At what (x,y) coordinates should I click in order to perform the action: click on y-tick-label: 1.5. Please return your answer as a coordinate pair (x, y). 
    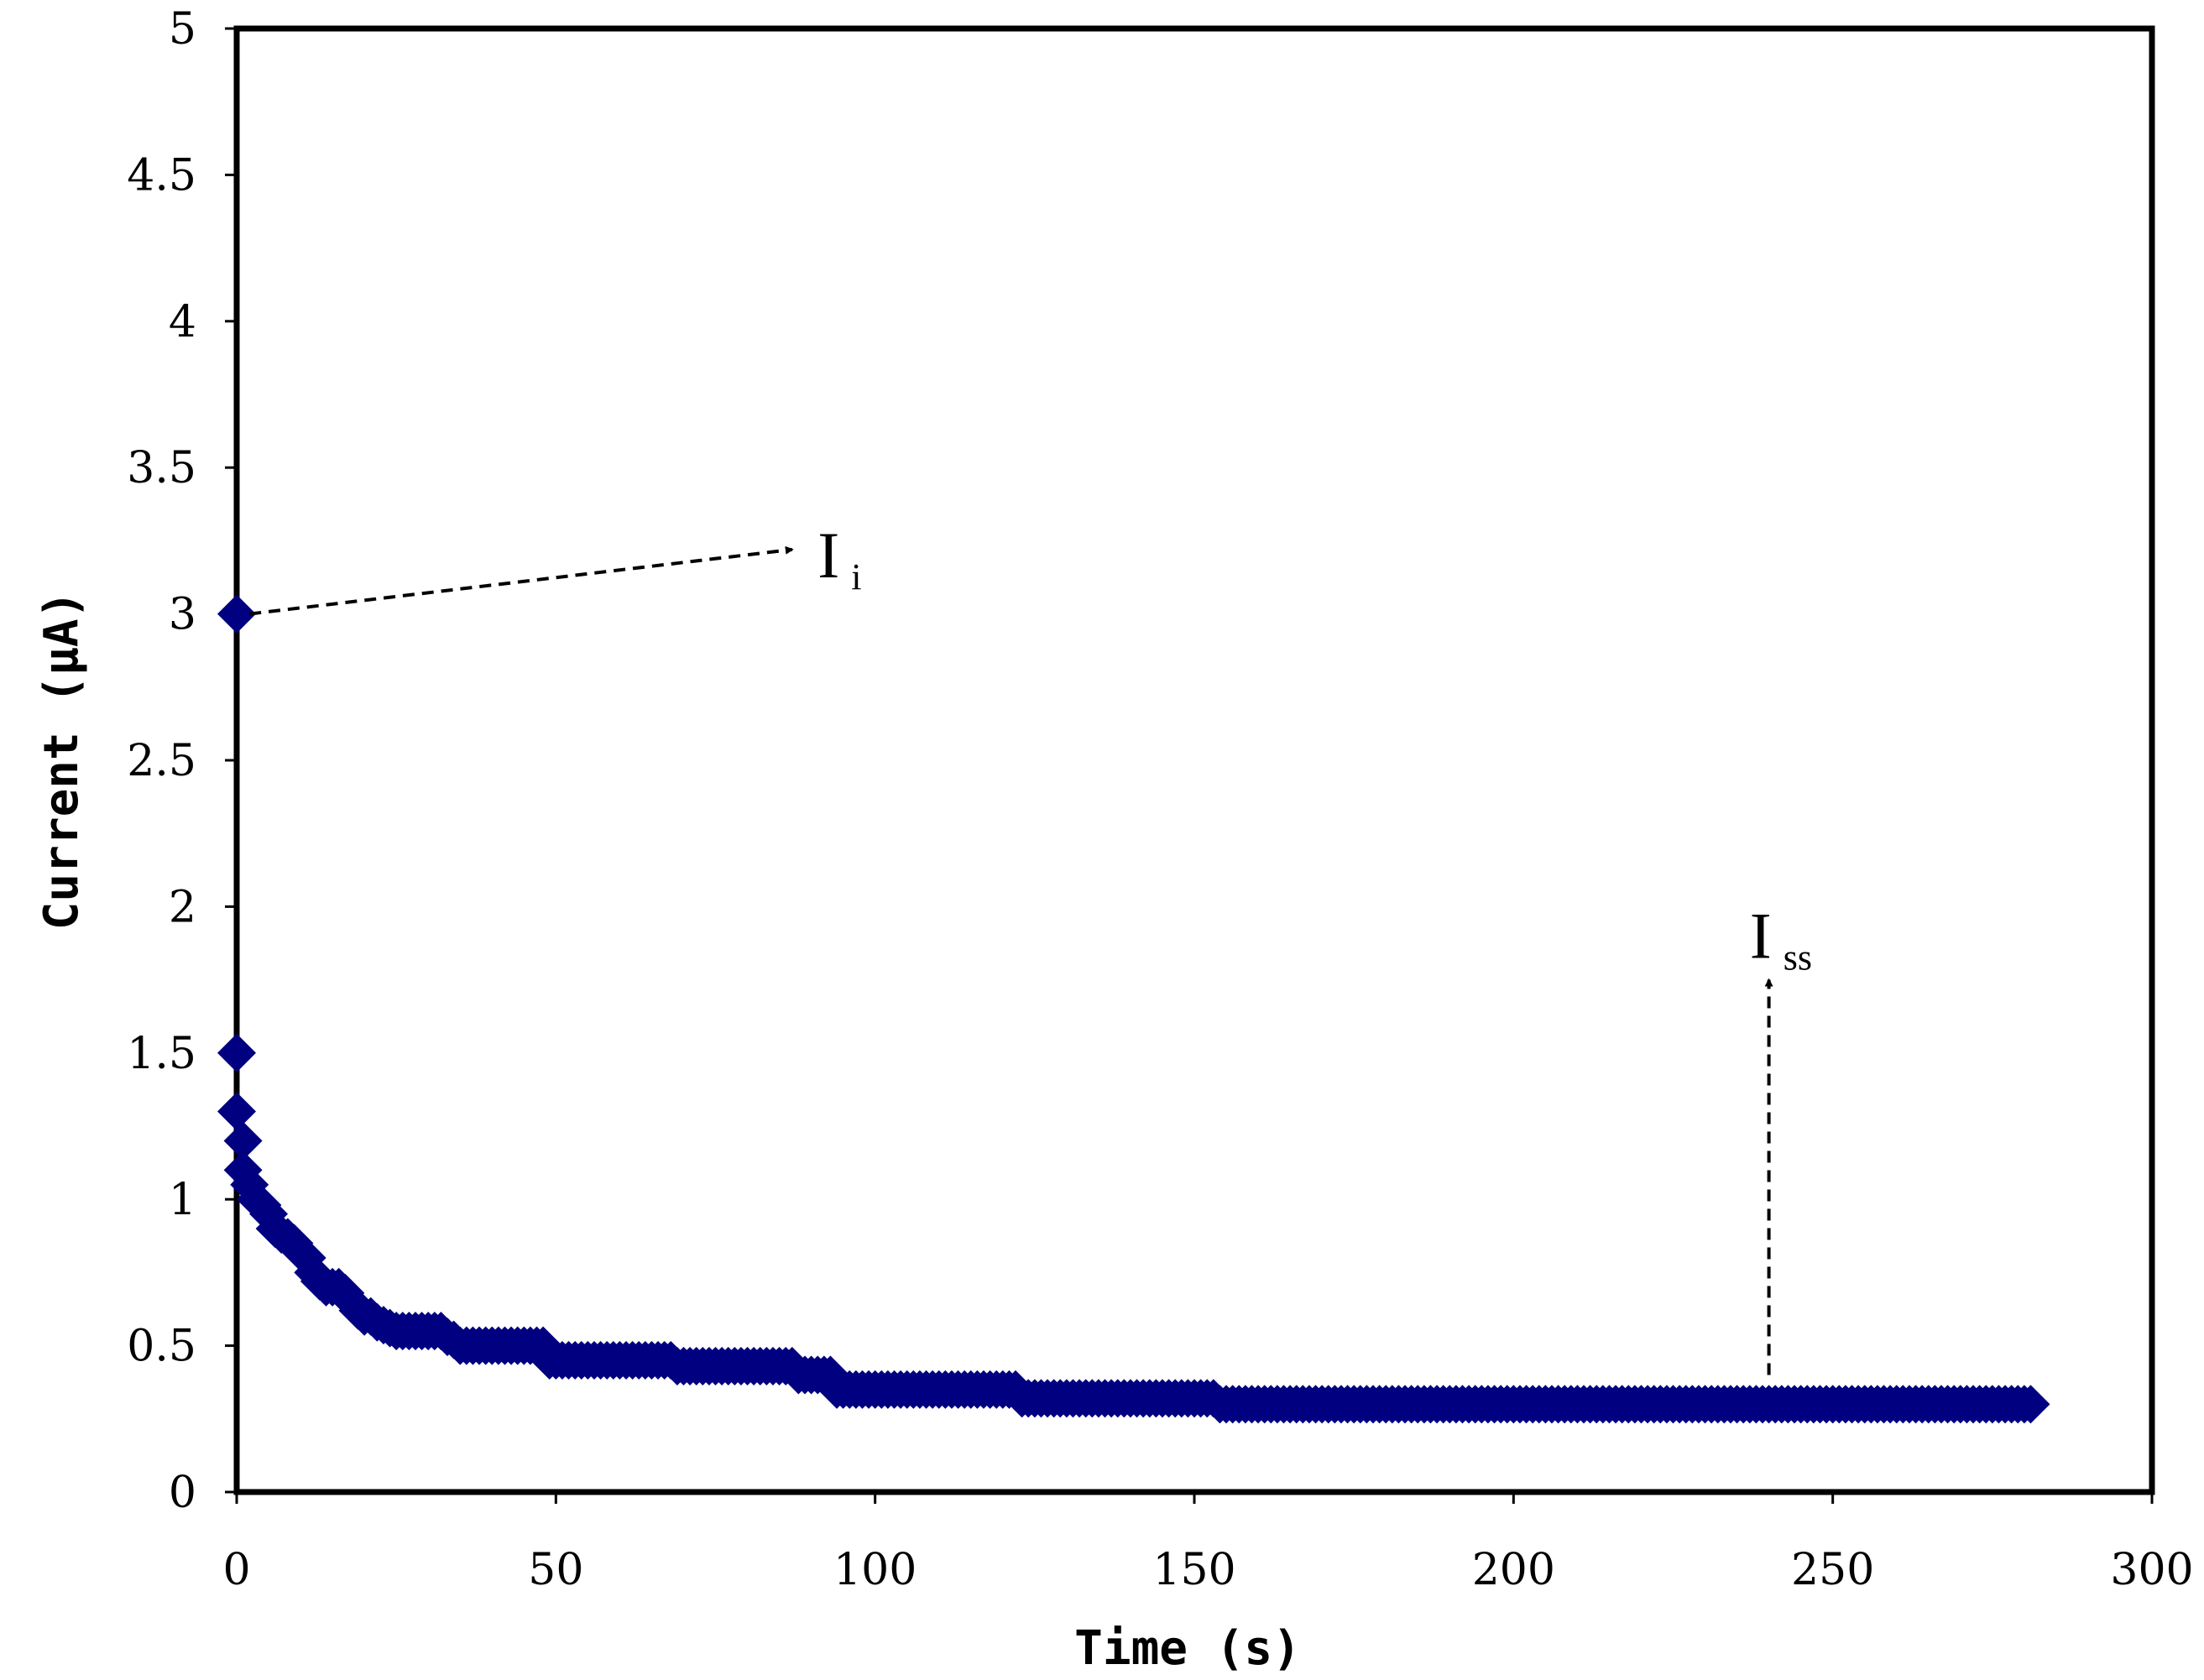
    Looking at the image, I should click on (161, 1054).